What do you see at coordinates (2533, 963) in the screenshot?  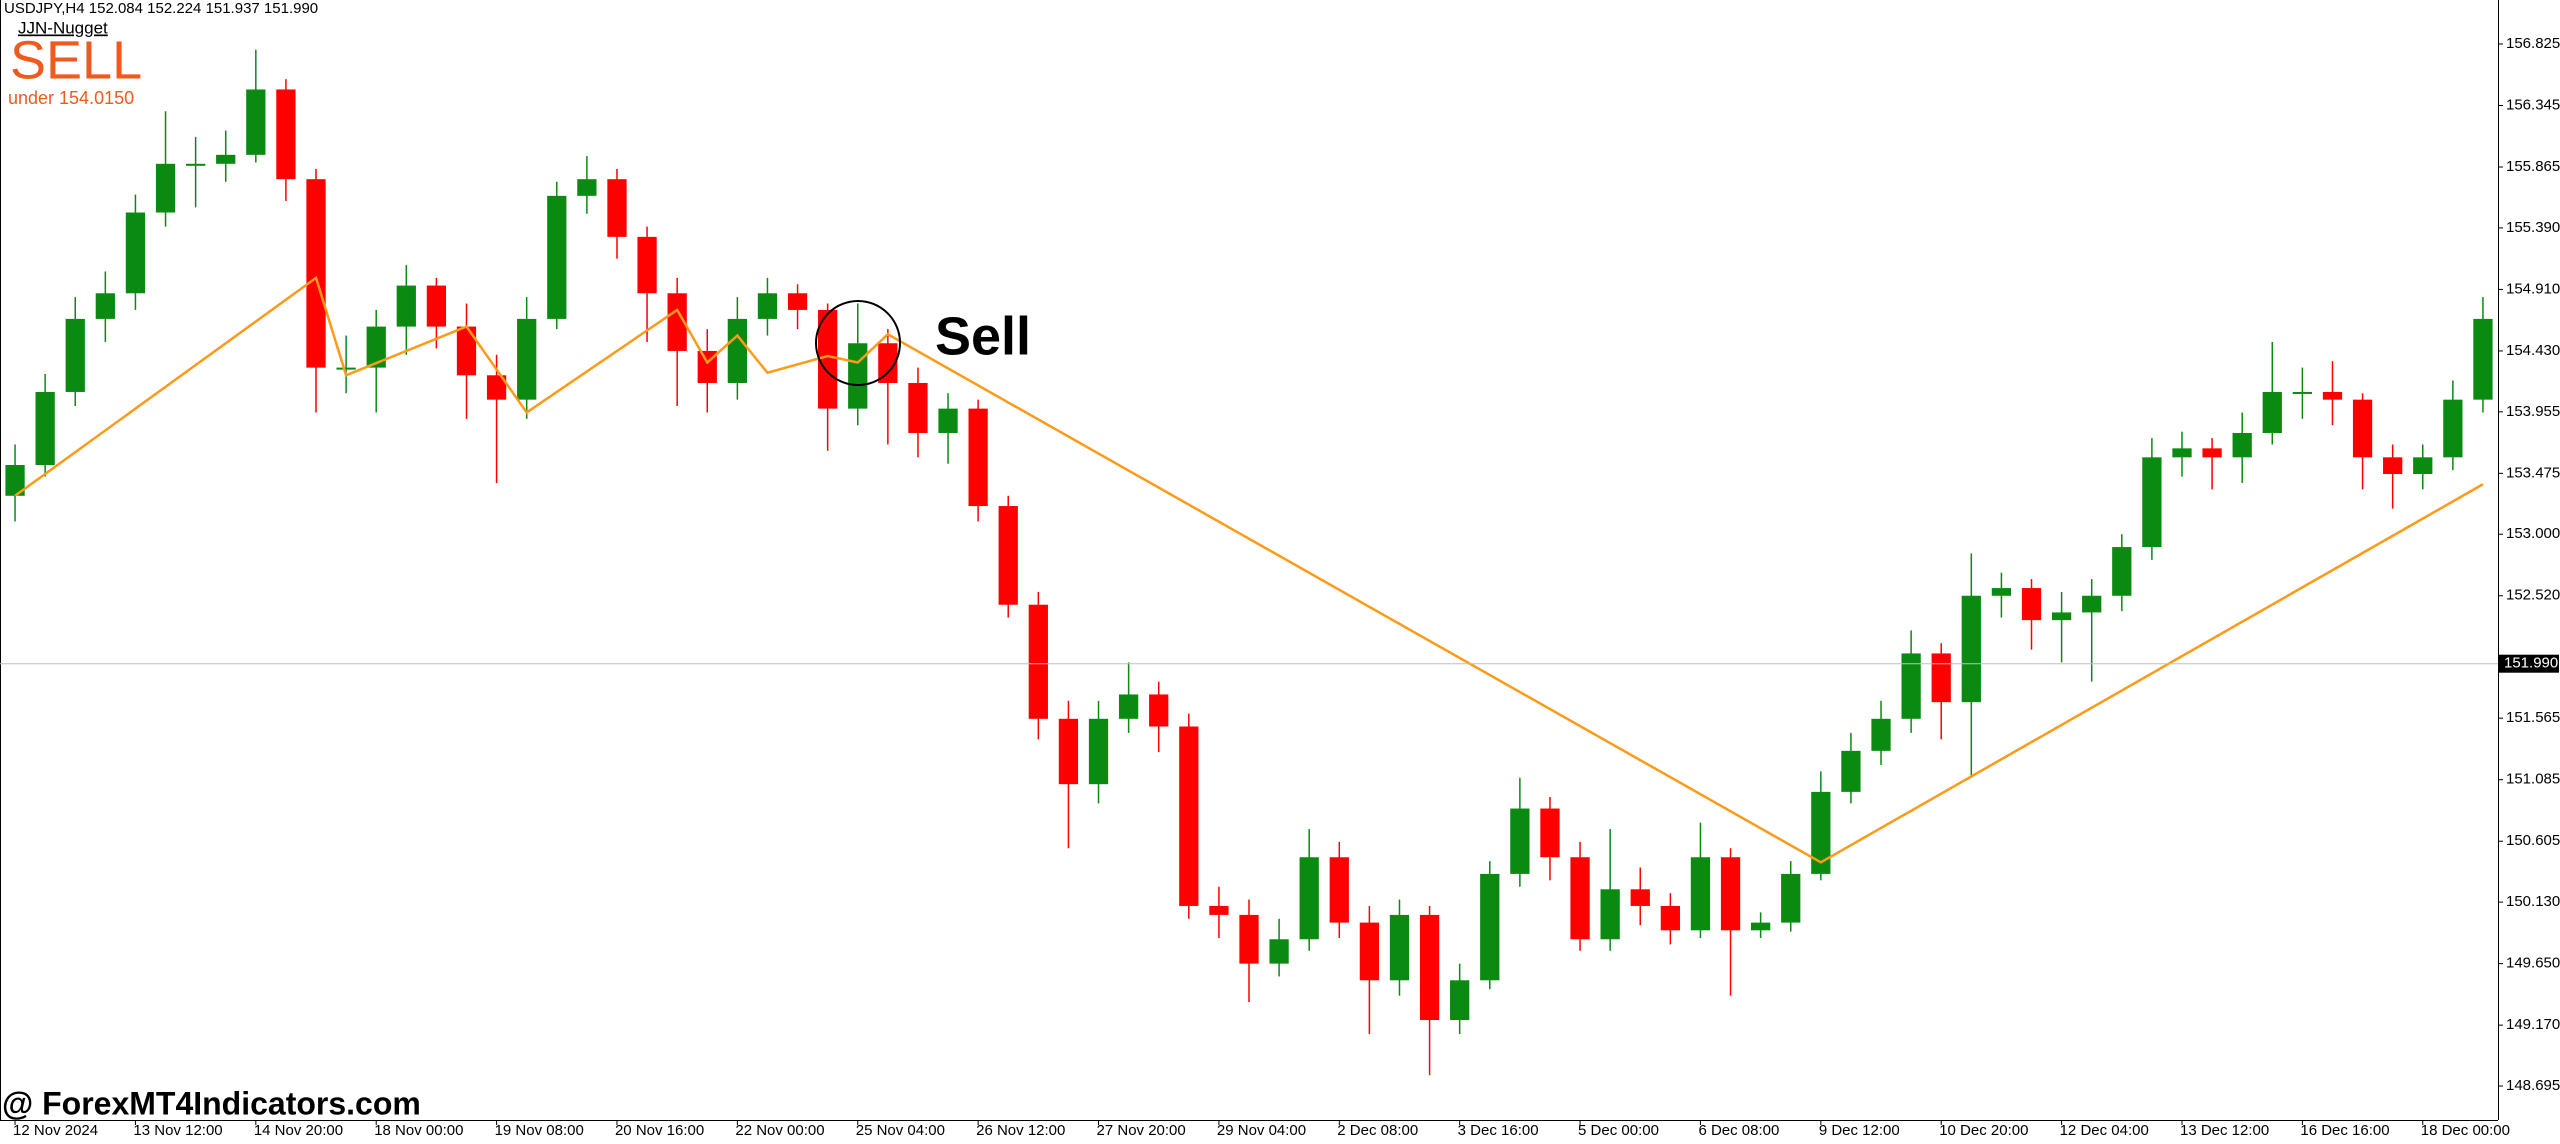 I see `y-tick-label: 149.650` at bounding box center [2533, 963].